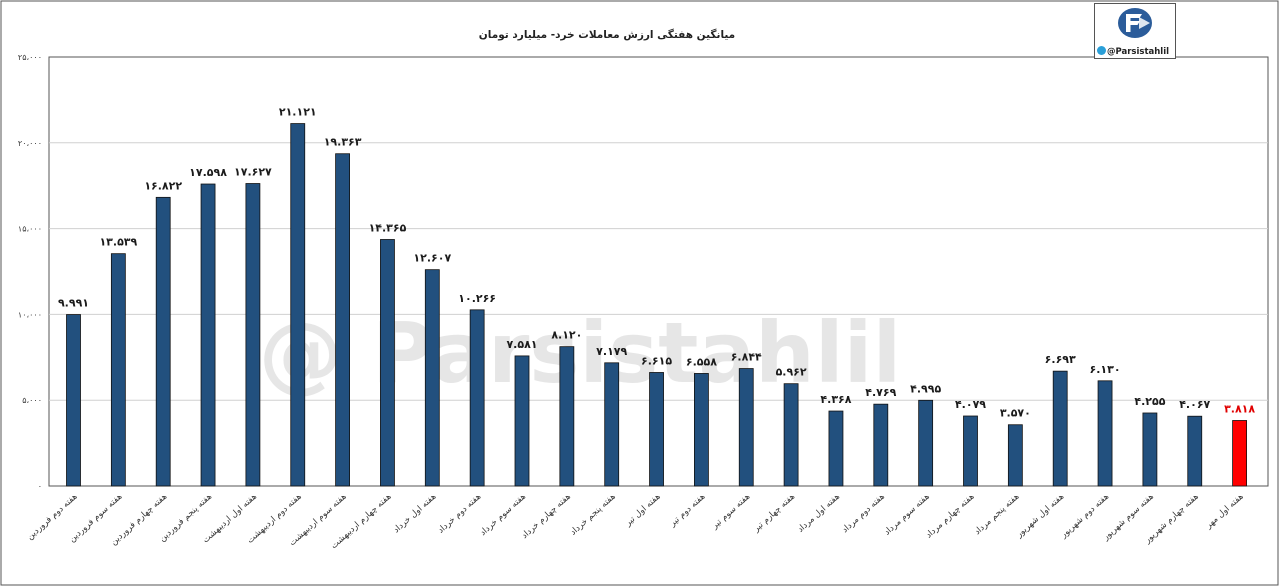 The image size is (1280, 587). I want to click on bar-data-label: ۴.۲۵۵, so click(1149, 401).